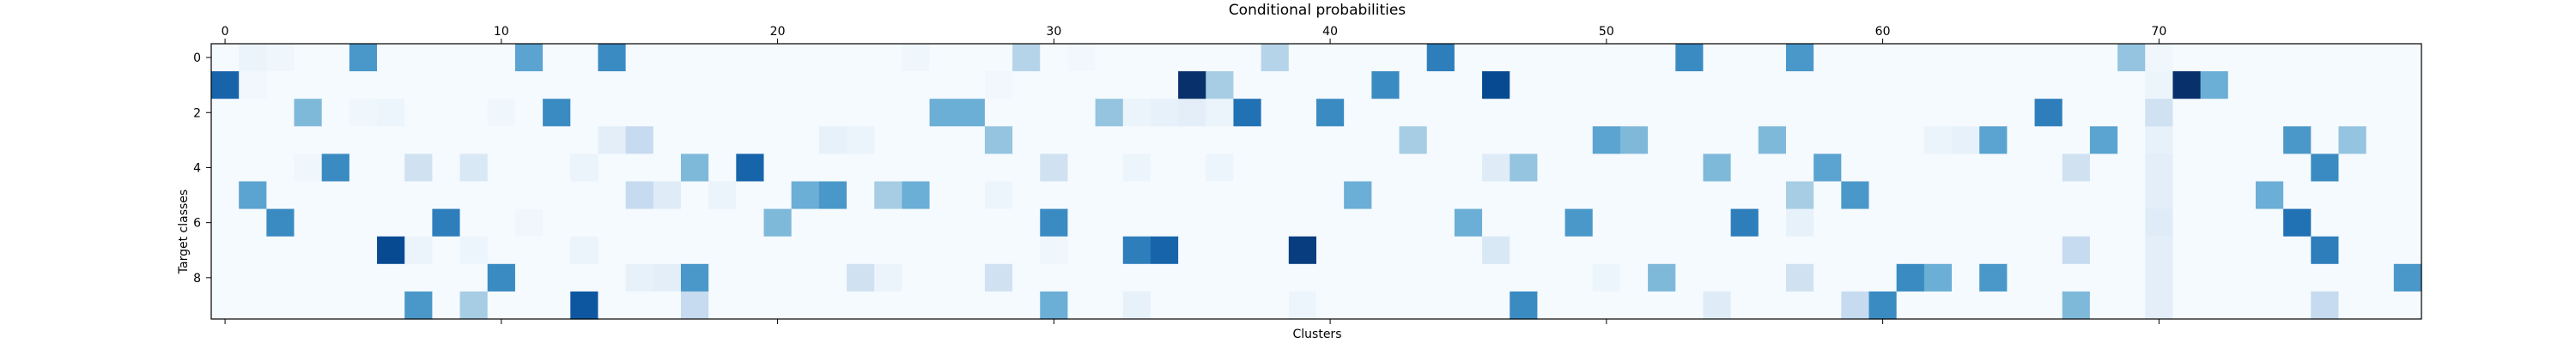 The image size is (2576, 343). Describe the element at coordinates (446, 278) in the screenshot. I see `heatmap-cell-r8-c8` at that location.